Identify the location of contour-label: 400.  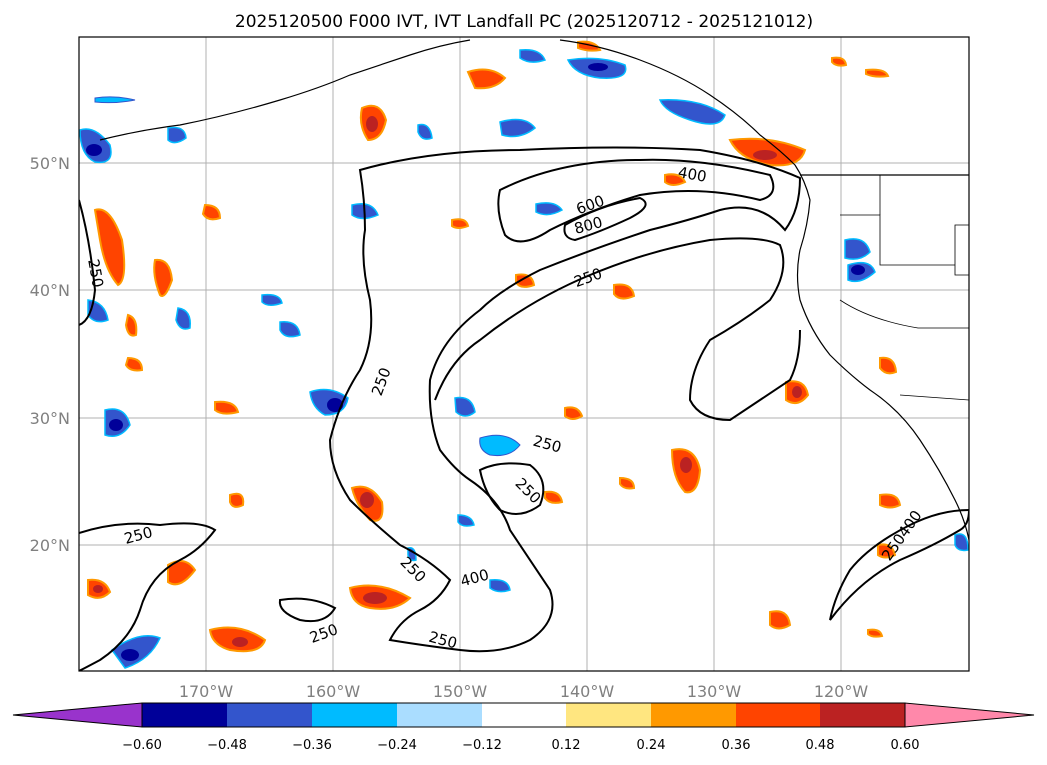
(692, 174).